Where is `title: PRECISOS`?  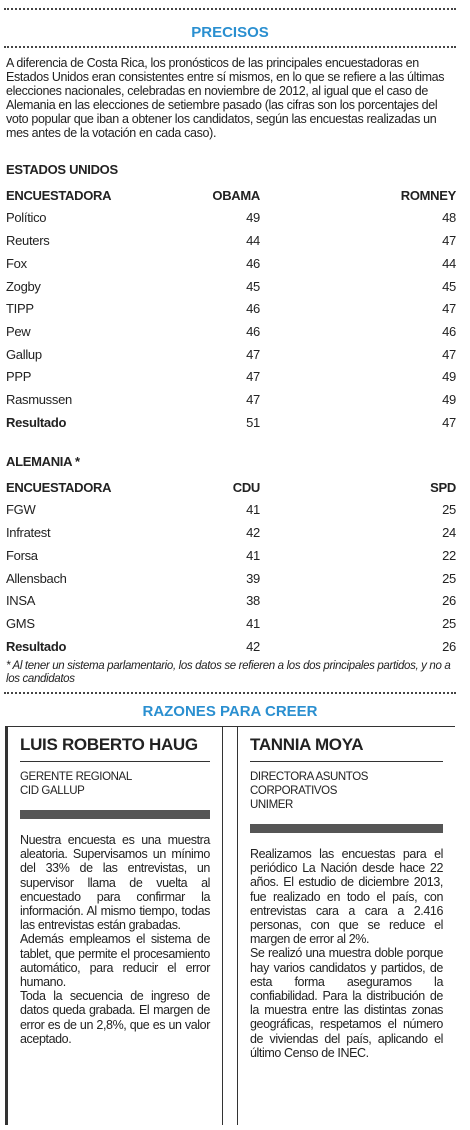 title: PRECISOS is located at coordinates (230, 32).